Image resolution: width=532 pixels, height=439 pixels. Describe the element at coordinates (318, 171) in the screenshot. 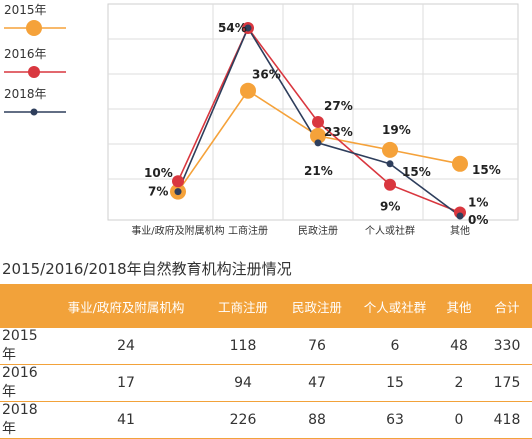

I see `data-label: 21%` at that location.